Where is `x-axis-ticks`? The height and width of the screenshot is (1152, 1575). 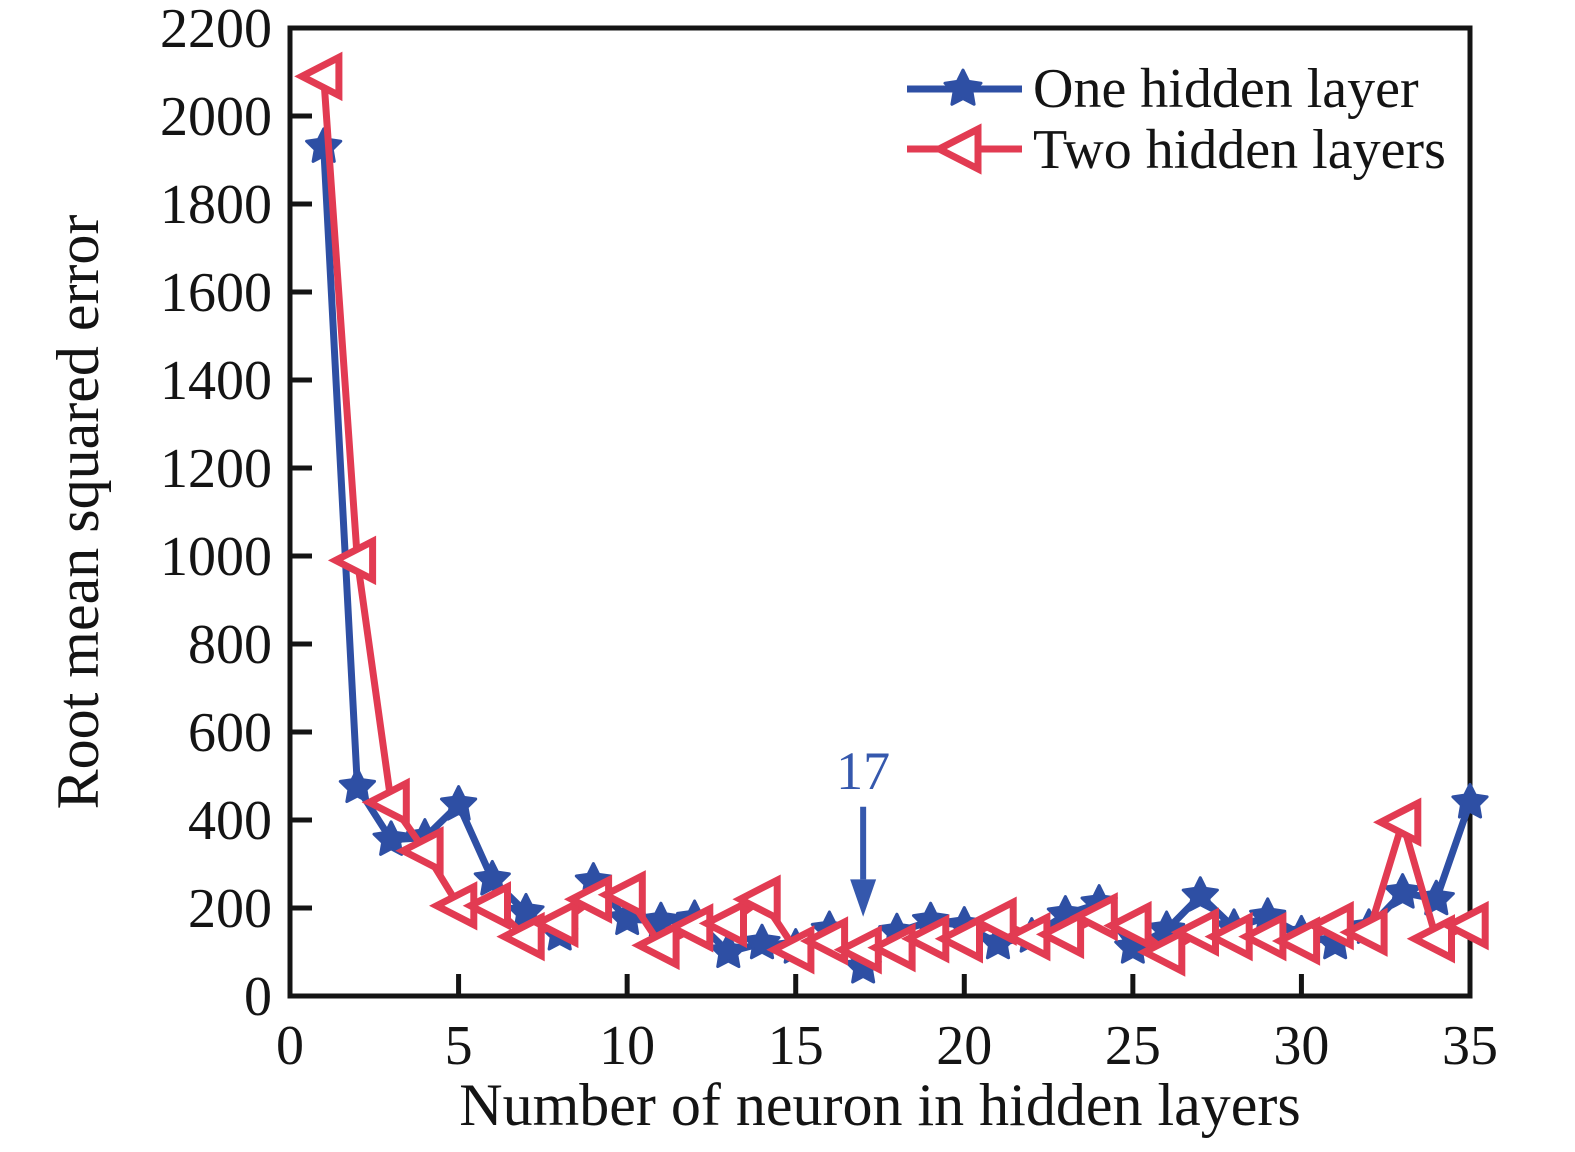
x-axis-ticks is located at coordinates (880, 985).